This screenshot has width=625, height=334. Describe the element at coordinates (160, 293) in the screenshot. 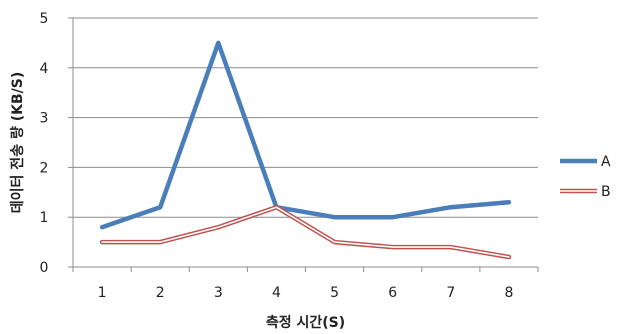

I see `x-tick-label: 2` at that location.